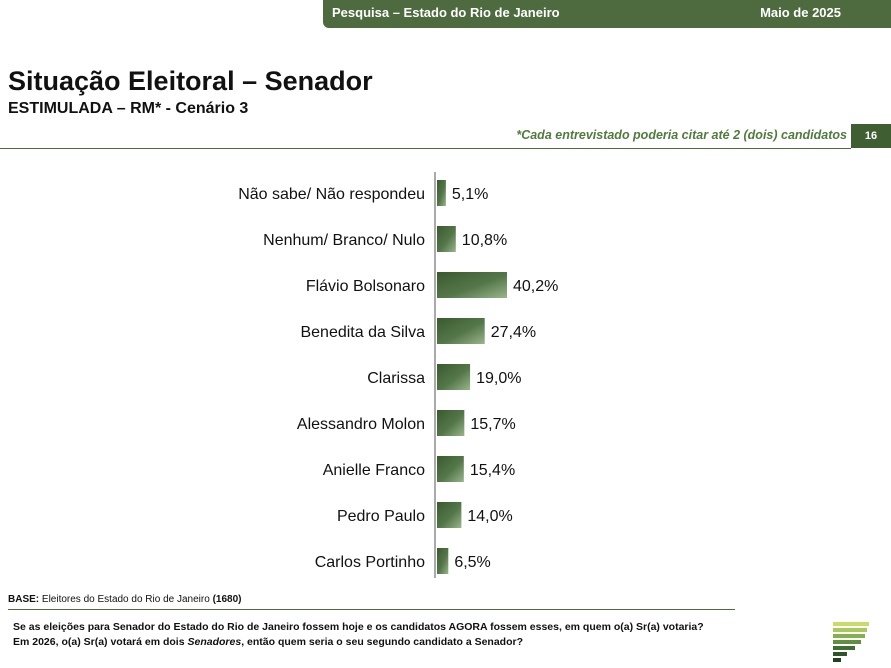 Image resolution: width=891 pixels, height=668 pixels. I want to click on base-count: (1680), so click(227, 599).